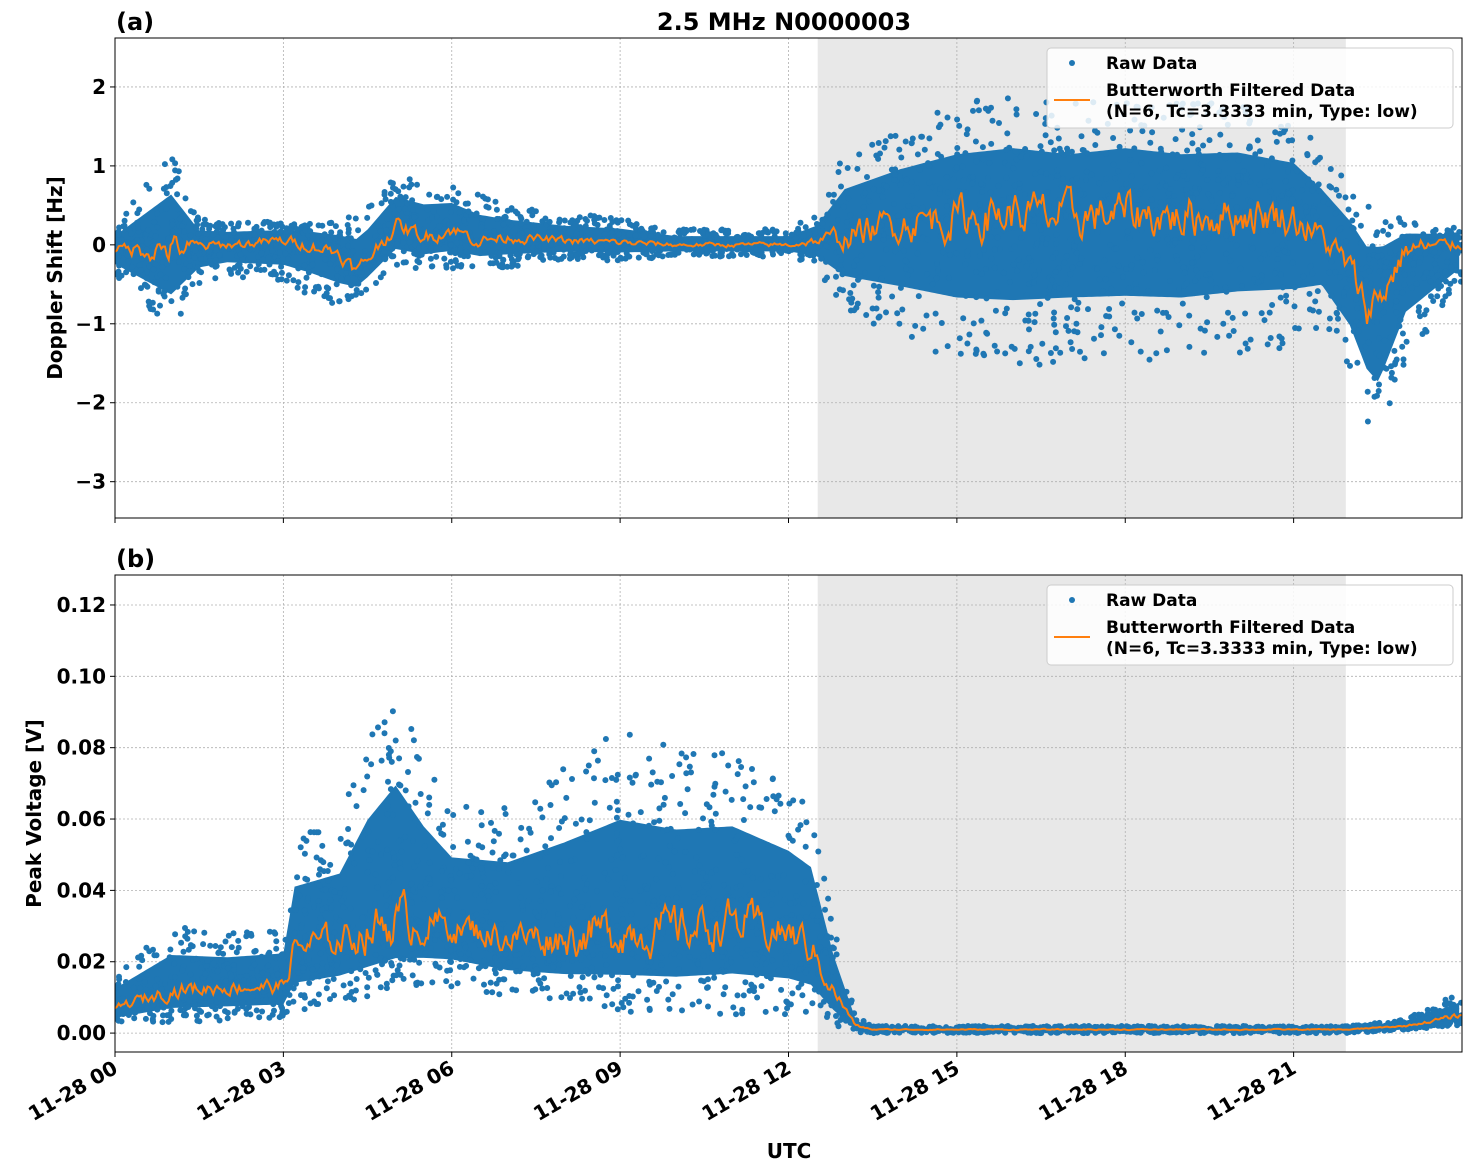  I want to click on y-tick-label: −1, so click(90, 324).